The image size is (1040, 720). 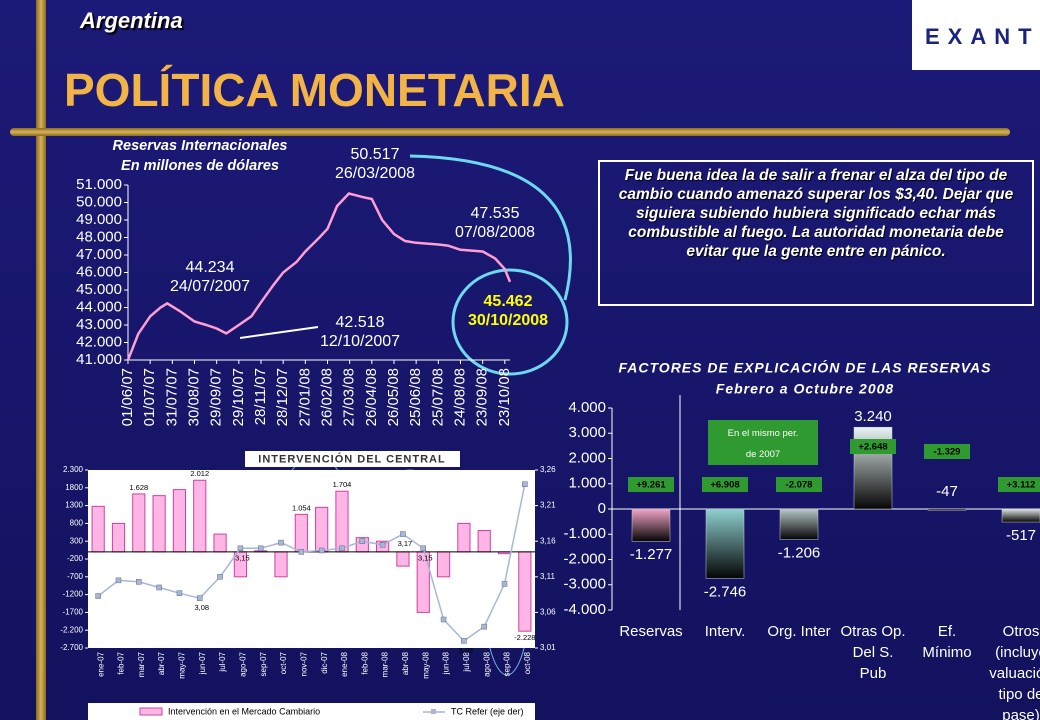 What do you see at coordinates (466, 650) in the screenshot?
I see `value-label: 3,02` at bounding box center [466, 650].